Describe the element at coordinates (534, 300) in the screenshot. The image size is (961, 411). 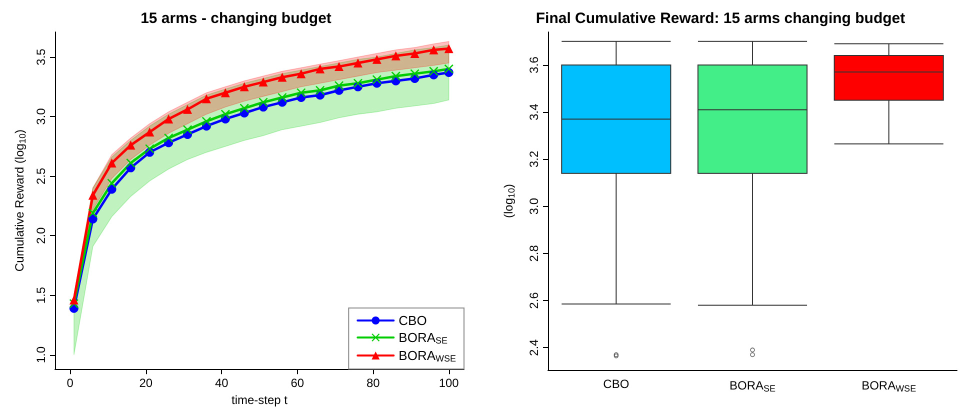
I see `y-tick-label: 2.6` at that location.